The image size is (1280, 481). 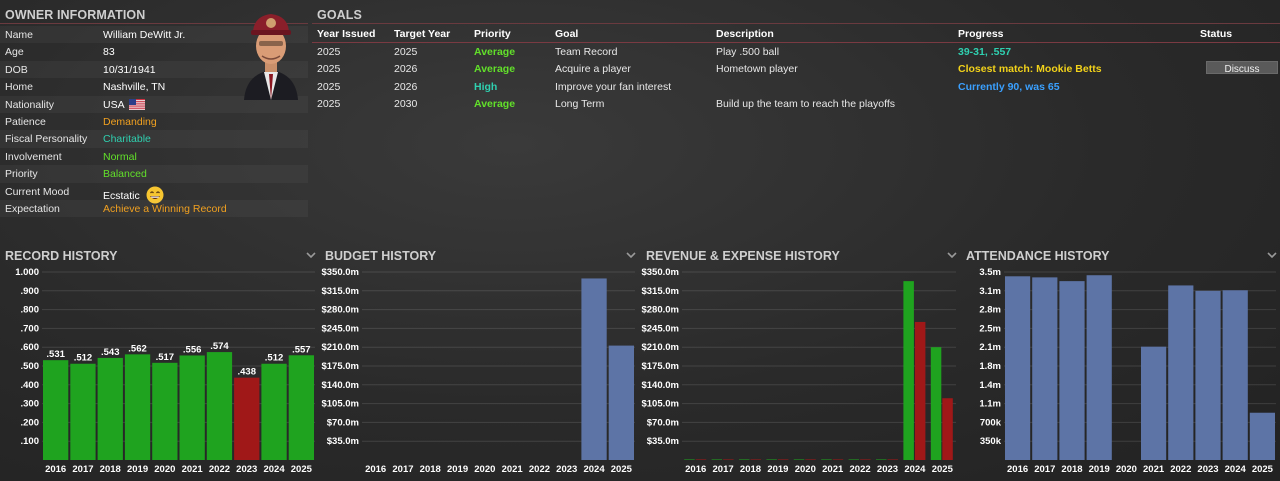 What do you see at coordinates (165, 209) in the screenshot?
I see `owner-field-value: Achieve a Winning Record` at bounding box center [165, 209].